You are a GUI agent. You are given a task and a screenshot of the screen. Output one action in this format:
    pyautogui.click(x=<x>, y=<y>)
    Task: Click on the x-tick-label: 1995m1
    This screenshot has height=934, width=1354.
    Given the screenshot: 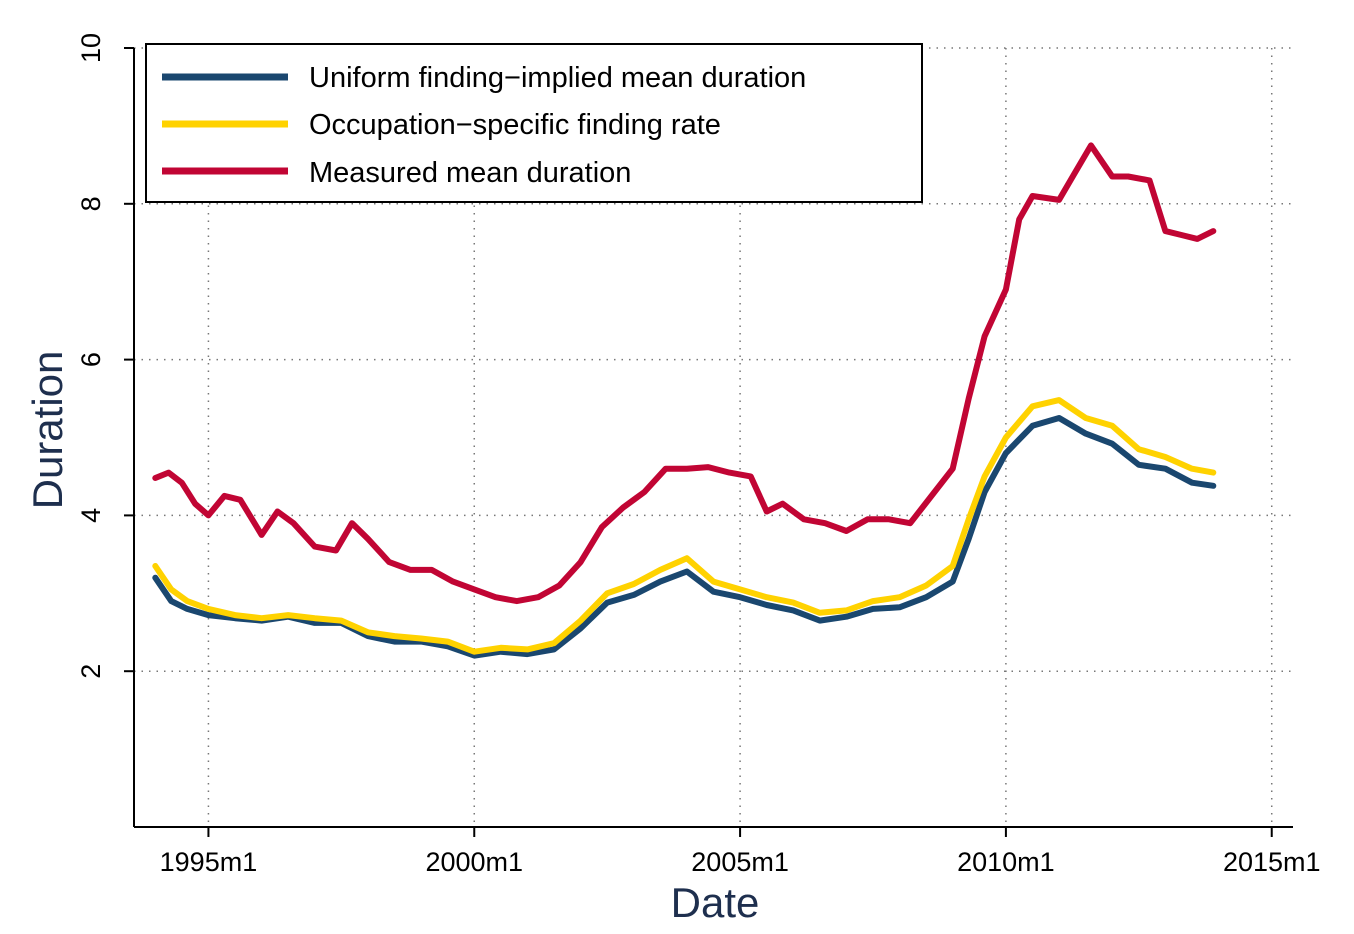 What is the action you would take?
    pyautogui.click(x=209, y=862)
    